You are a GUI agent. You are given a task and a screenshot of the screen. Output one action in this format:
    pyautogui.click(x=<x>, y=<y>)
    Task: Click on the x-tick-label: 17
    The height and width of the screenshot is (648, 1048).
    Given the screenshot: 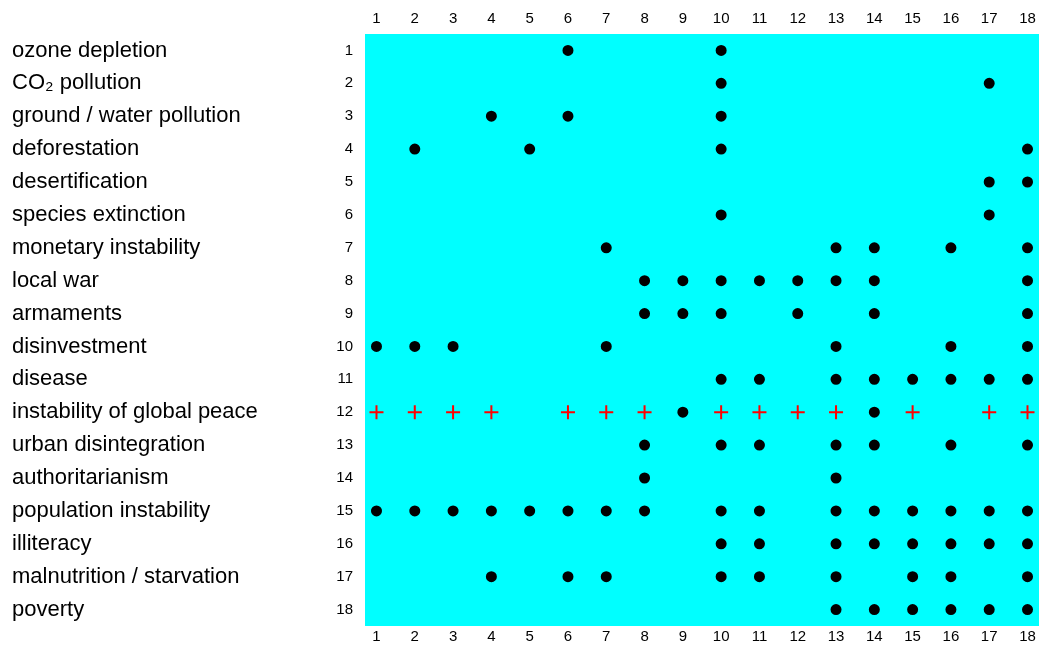 What is the action you would take?
    pyautogui.click(x=989, y=636)
    